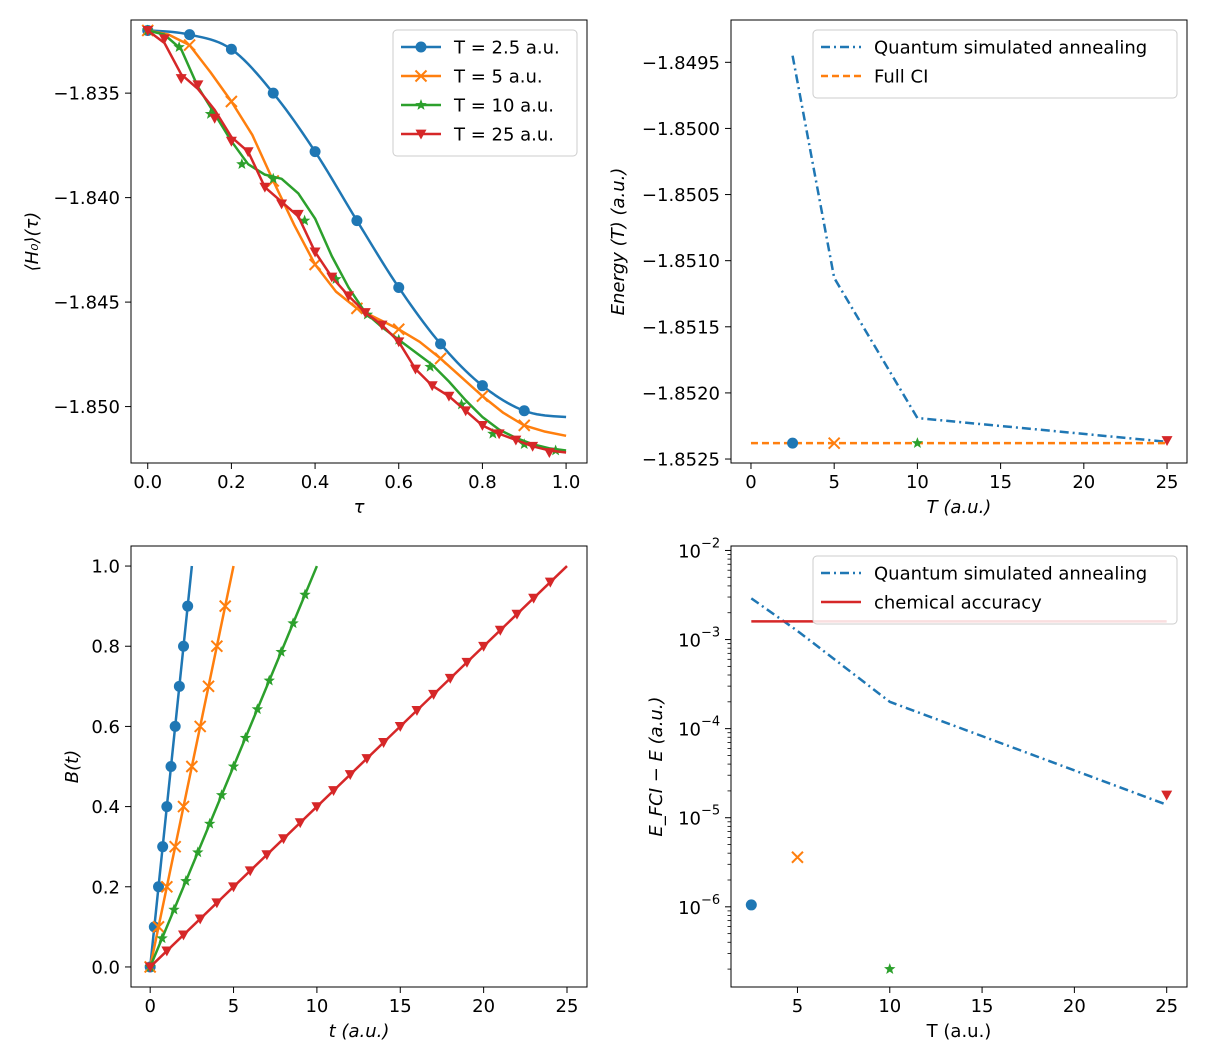  Describe the element at coordinates (147, 482) in the screenshot. I see `x-tick-label: 0.0` at that location.